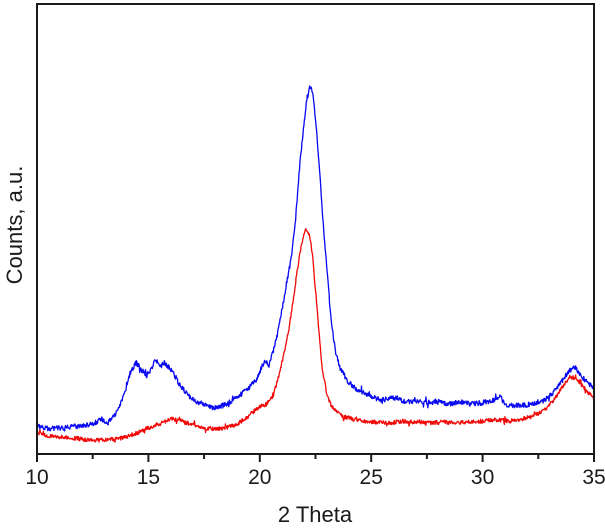  I want to click on x-tick-label: 15, so click(148, 477).